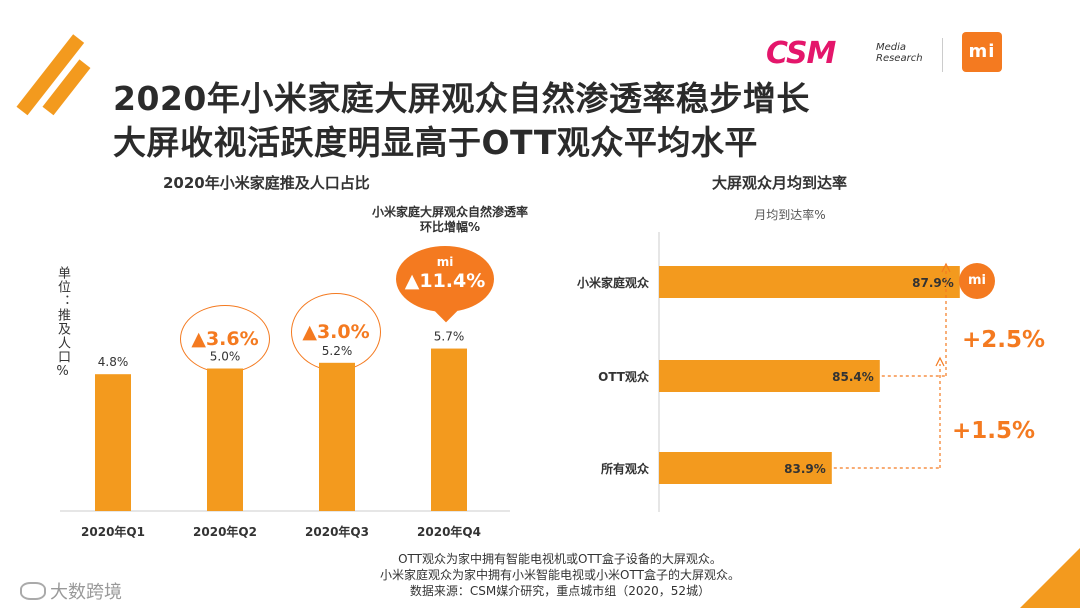 This screenshot has height=608, width=1080. I want to click on right-chart-title: 大屏观众月均到达率, so click(780, 183).